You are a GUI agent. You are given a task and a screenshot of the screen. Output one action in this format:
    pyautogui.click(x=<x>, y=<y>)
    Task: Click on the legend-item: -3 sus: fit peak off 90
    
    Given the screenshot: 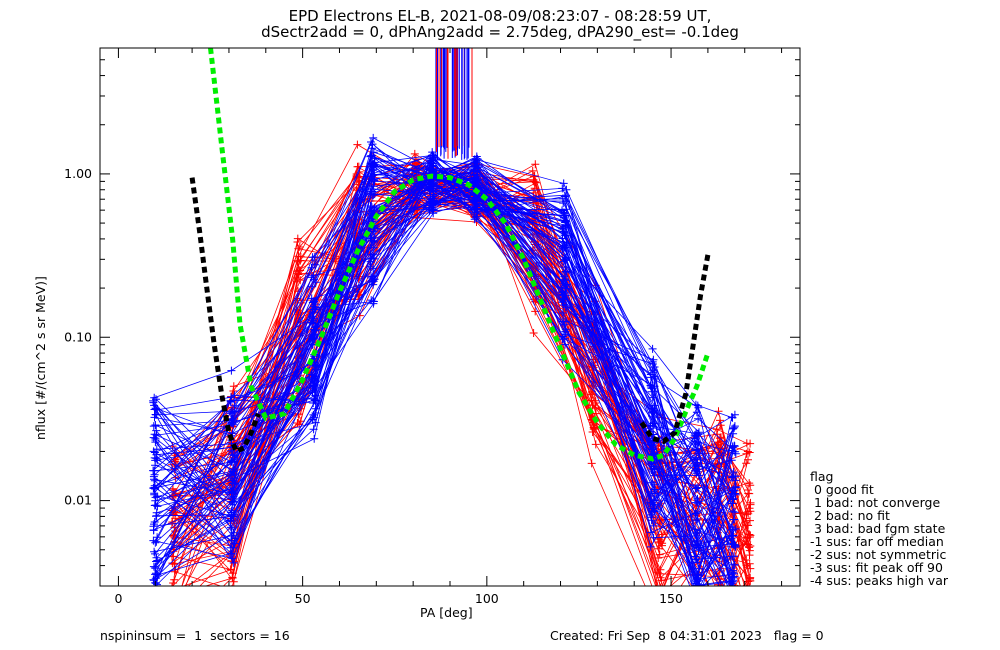 What is the action you would take?
    pyautogui.click(x=876, y=567)
    